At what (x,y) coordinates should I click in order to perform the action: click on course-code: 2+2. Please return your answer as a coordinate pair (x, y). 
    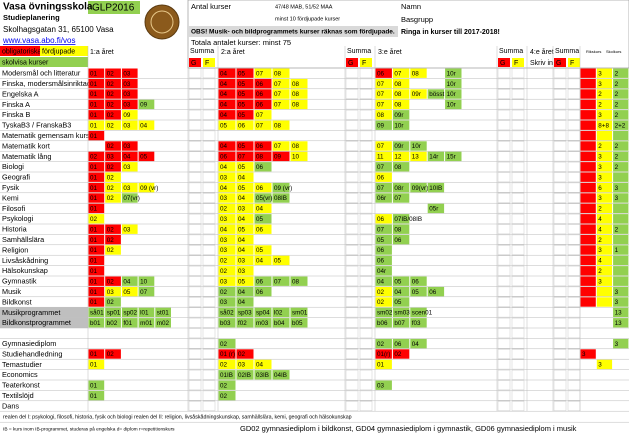
    Looking at the image, I should click on (620, 125).